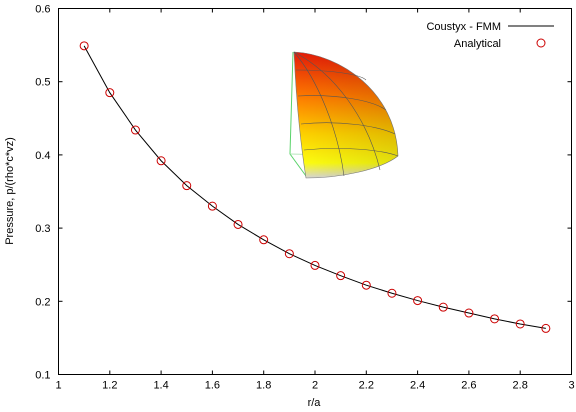 Image resolution: width=576 pixels, height=412 pixels. Describe the element at coordinates (315, 386) in the screenshot. I see `x-tick-label: 2` at that location.